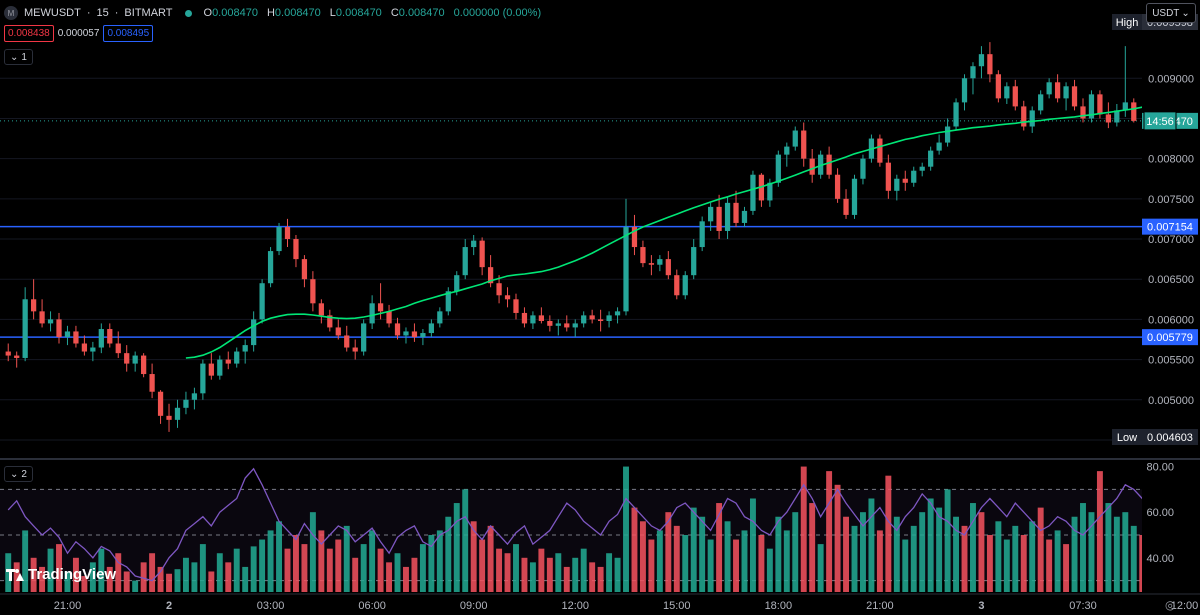 This screenshot has height=615, width=1200. I want to click on quote-row: 0.008438 0.000057 0.008495, so click(79, 33).